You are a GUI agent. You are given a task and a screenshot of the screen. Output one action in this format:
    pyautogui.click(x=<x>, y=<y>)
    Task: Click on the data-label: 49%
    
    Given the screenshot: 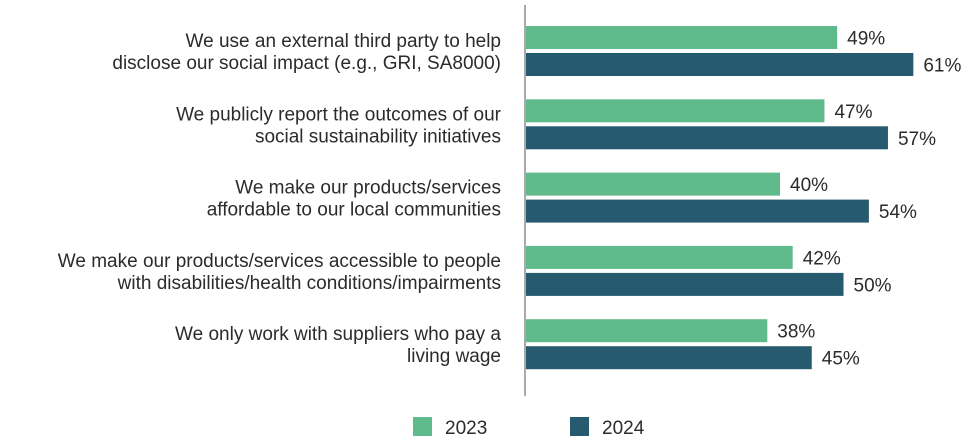 What is the action you would take?
    pyautogui.click(x=866, y=39)
    